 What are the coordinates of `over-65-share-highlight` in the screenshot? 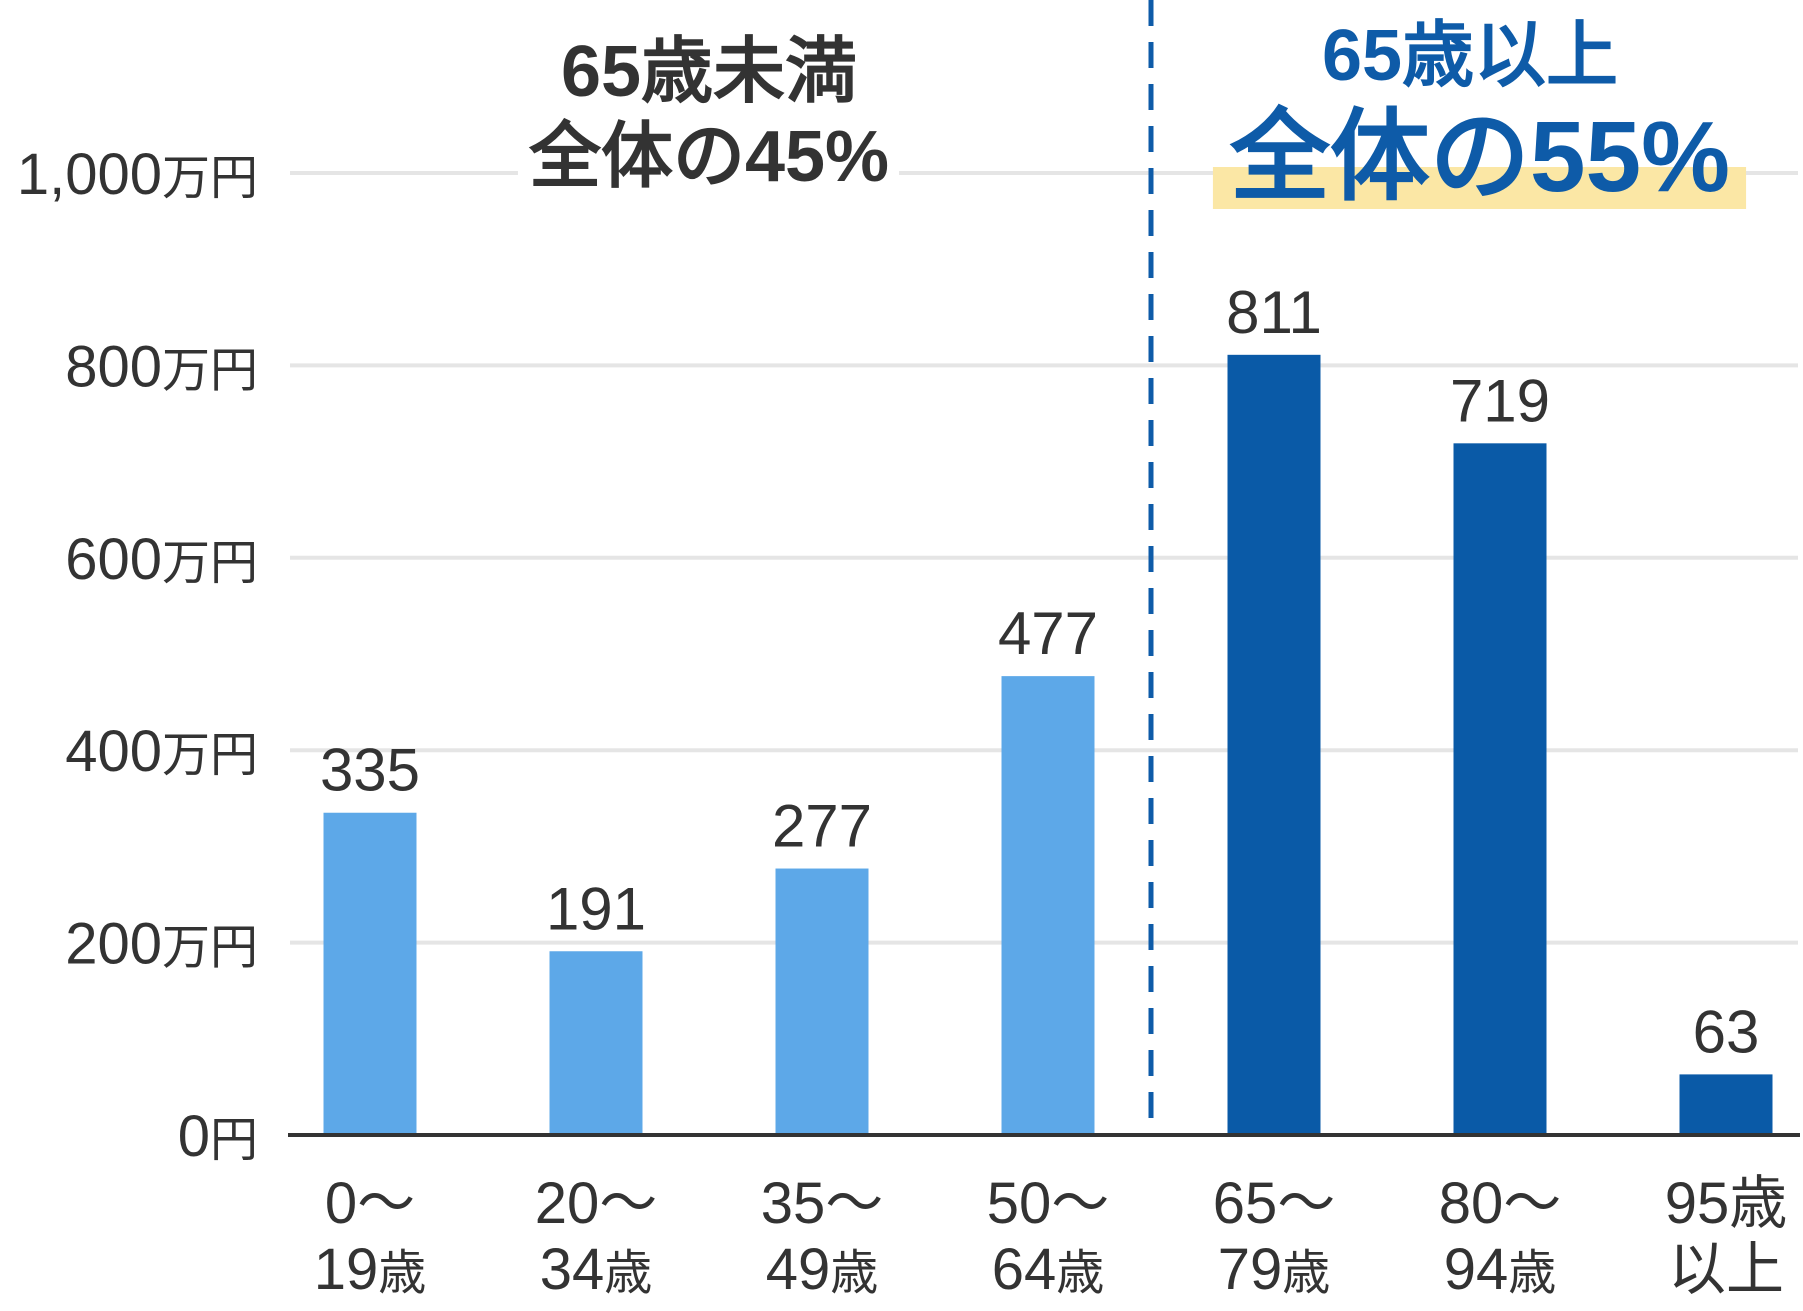 It's located at (1479, 188).